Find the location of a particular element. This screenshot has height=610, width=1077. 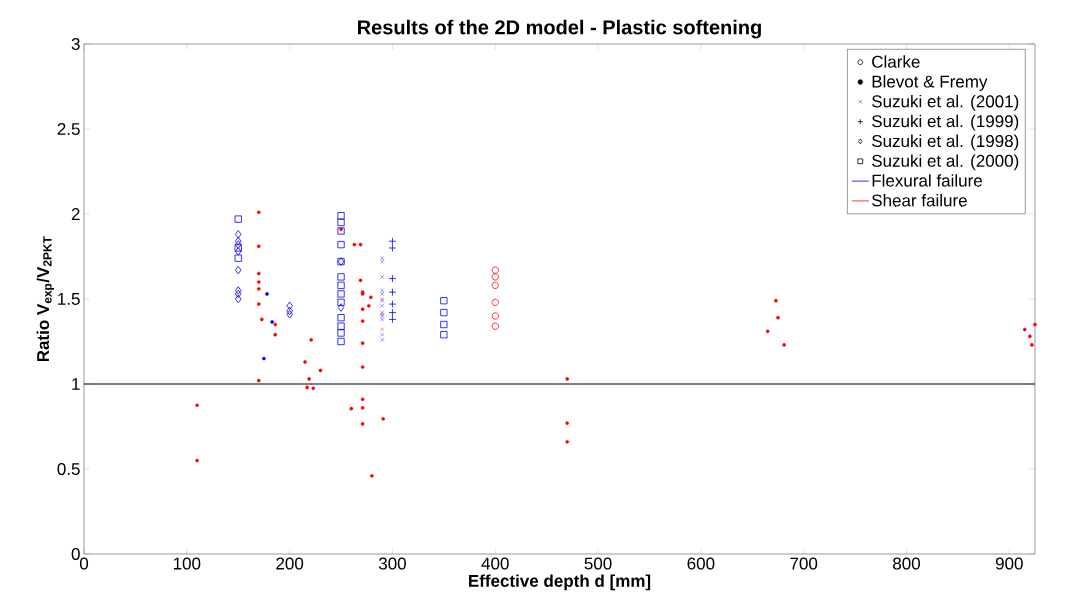

x-tick-label: 800 is located at coordinates (907, 563).